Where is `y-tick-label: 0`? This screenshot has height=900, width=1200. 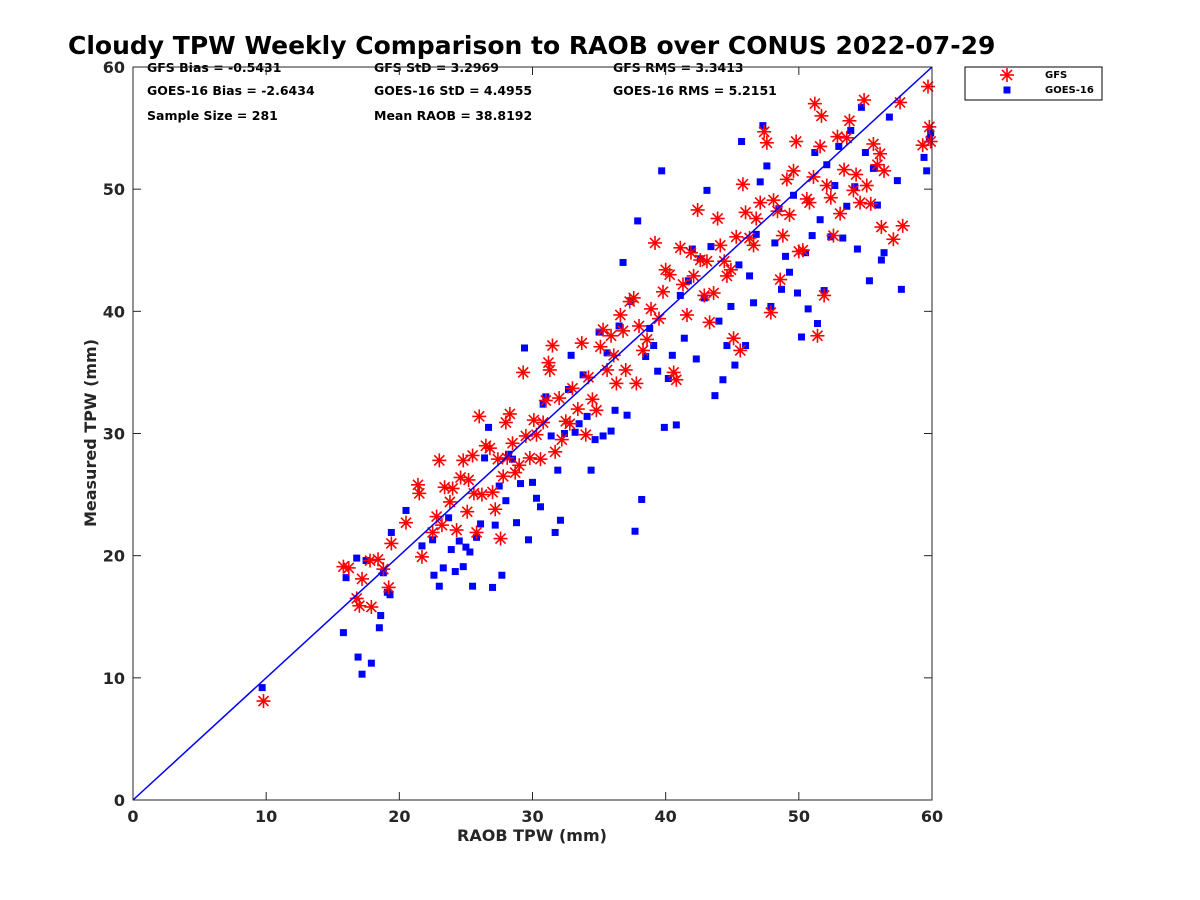
y-tick-label: 0 is located at coordinates (119, 800).